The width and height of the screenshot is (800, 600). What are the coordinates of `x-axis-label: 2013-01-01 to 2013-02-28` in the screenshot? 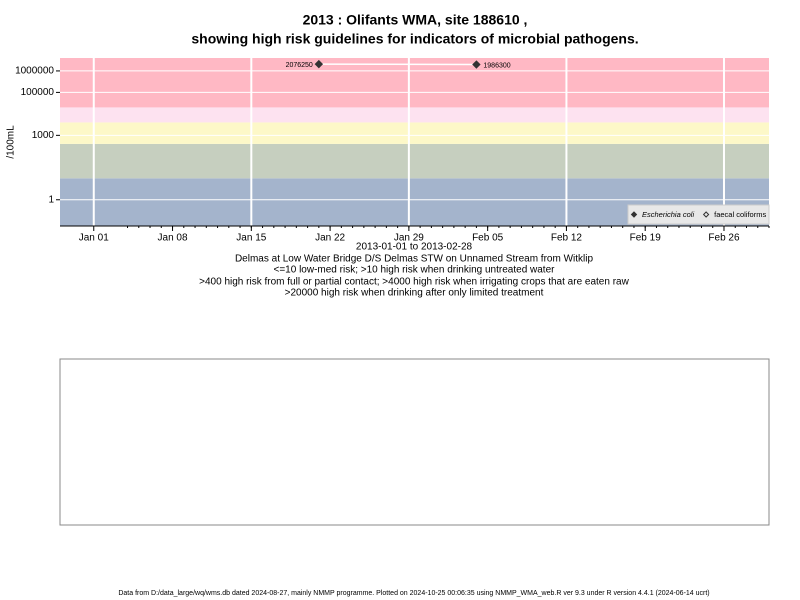 It's located at (414, 247).